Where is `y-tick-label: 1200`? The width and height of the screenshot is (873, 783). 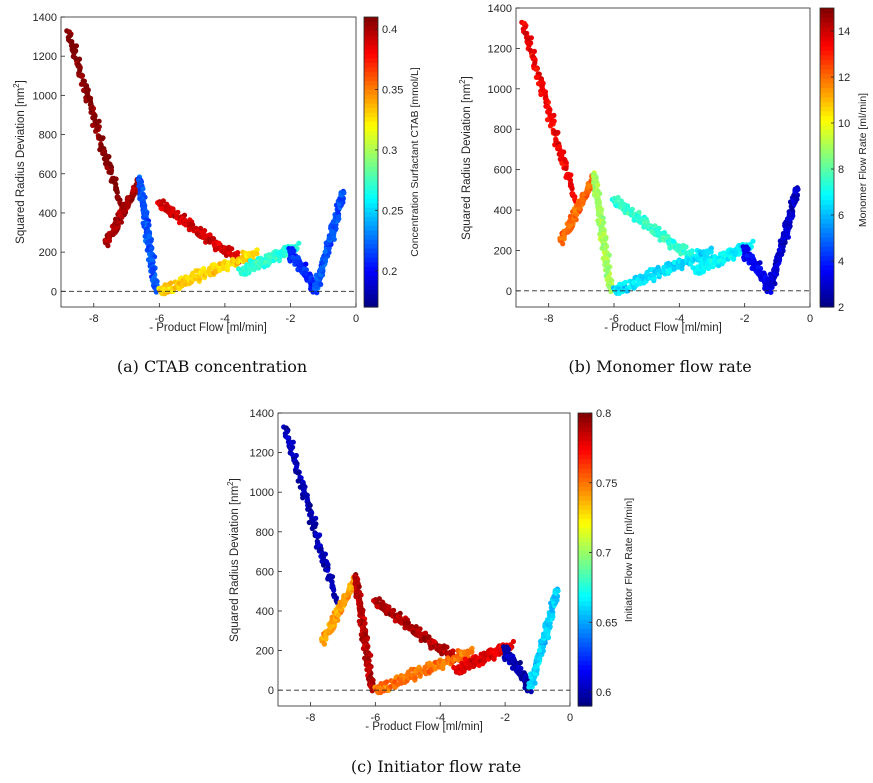
y-tick-label: 1200 is located at coordinates (45, 57).